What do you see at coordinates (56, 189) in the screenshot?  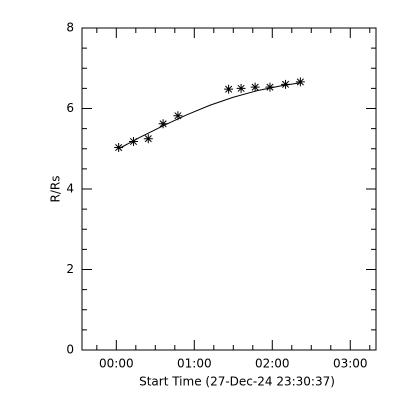 I see `y-axis-label: R/Rs` at bounding box center [56, 189].